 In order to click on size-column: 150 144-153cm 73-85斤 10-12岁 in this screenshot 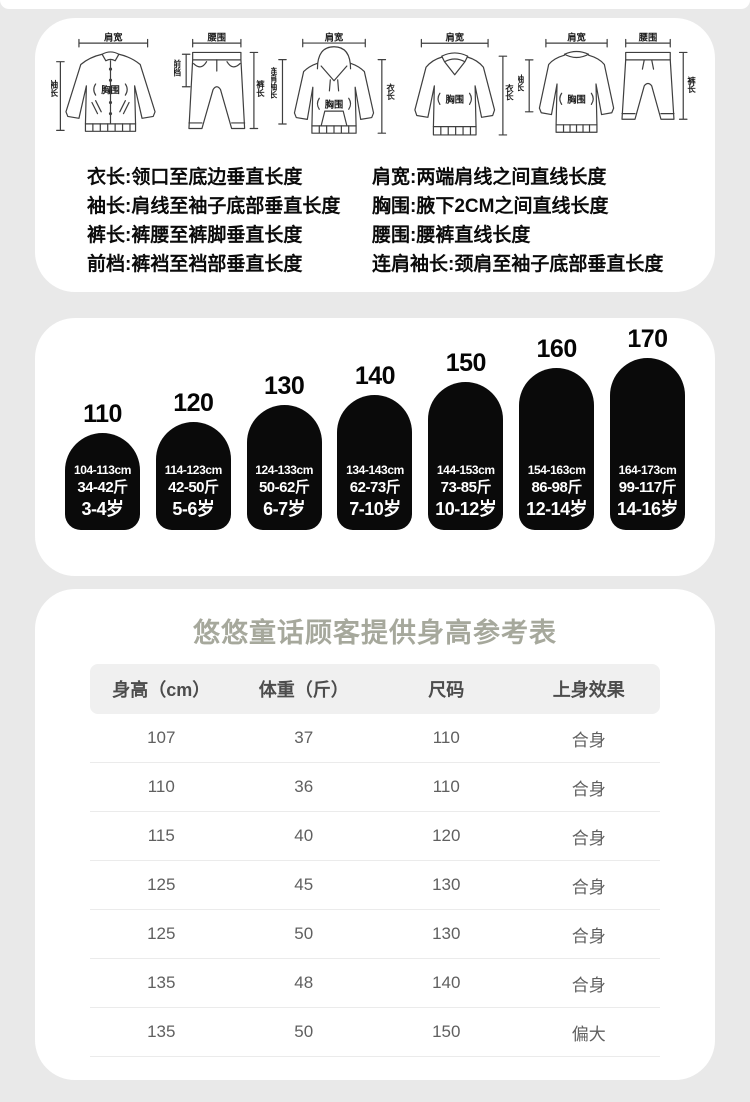, I will do `click(466, 439)`.